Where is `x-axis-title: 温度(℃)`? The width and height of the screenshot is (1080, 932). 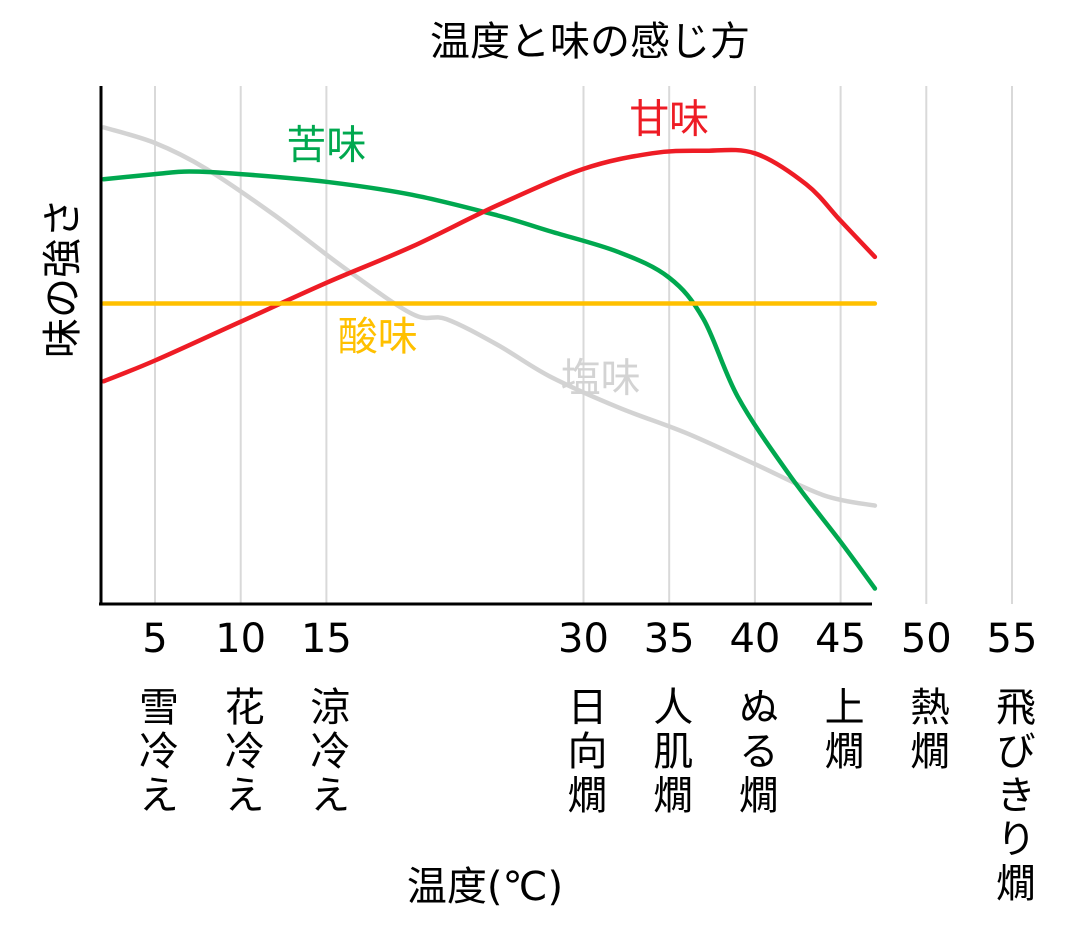 x-axis-title: 温度(℃) is located at coordinates (485, 887).